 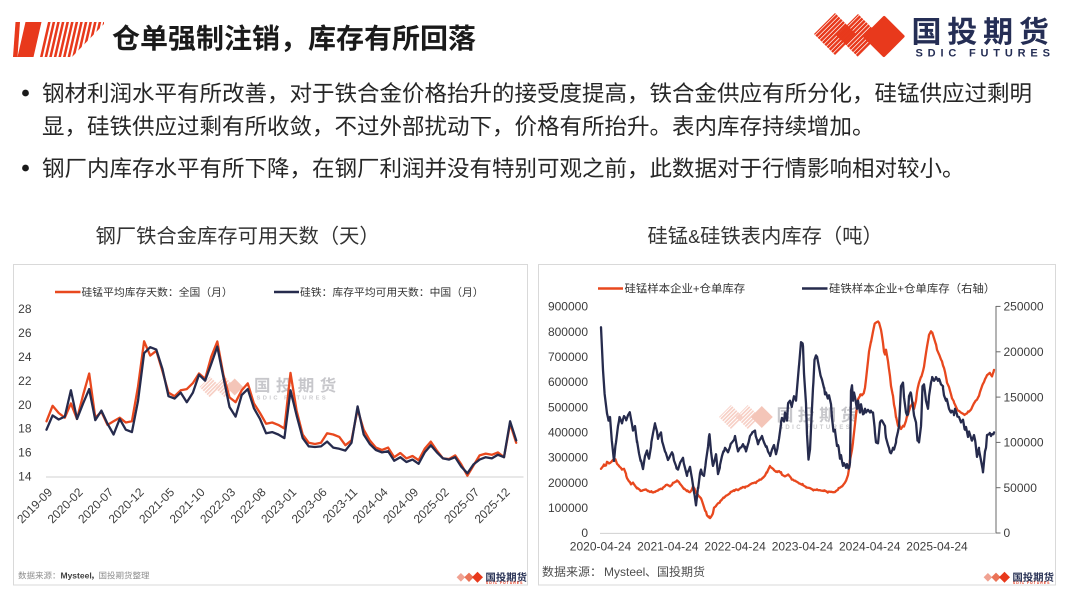 What do you see at coordinates (25, 309) in the screenshot?
I see `svg-text: 28` at bounding box center [25, 309].